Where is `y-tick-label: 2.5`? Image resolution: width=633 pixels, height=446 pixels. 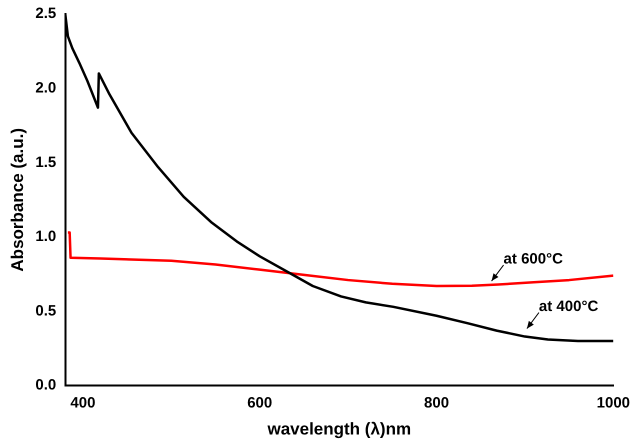 y-tick-label: 2.5 is located at coordinates (45, 13).